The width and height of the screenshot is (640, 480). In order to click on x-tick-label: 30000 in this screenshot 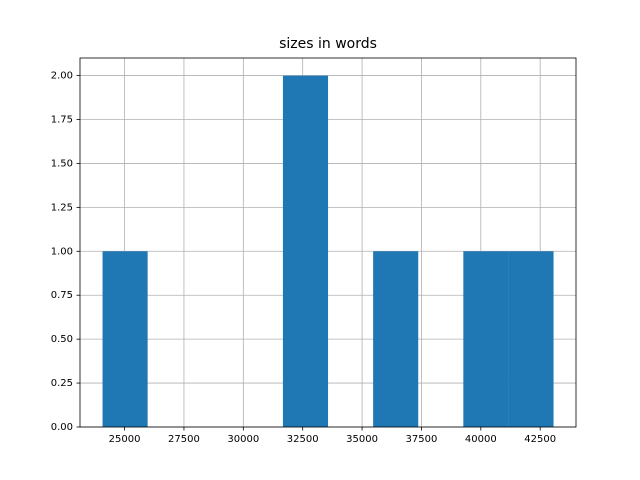, I will do `click(243, 439)`.